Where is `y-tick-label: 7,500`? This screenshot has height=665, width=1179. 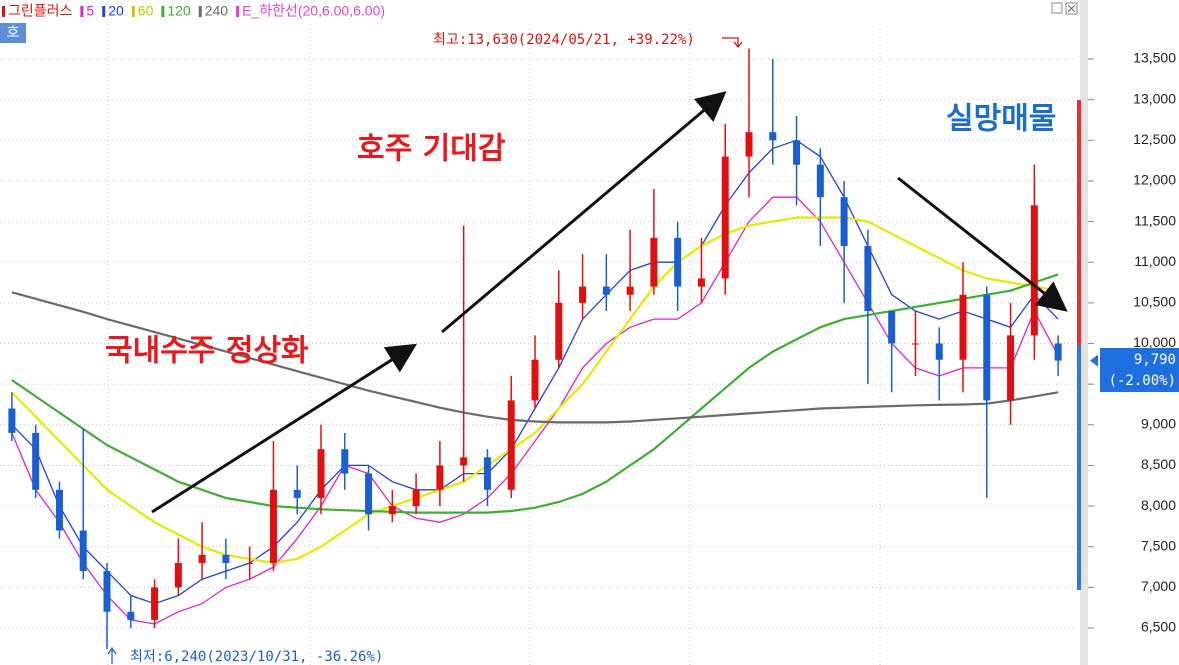 y-tick-label: 7,500 is located at coordinates (1158, 545).